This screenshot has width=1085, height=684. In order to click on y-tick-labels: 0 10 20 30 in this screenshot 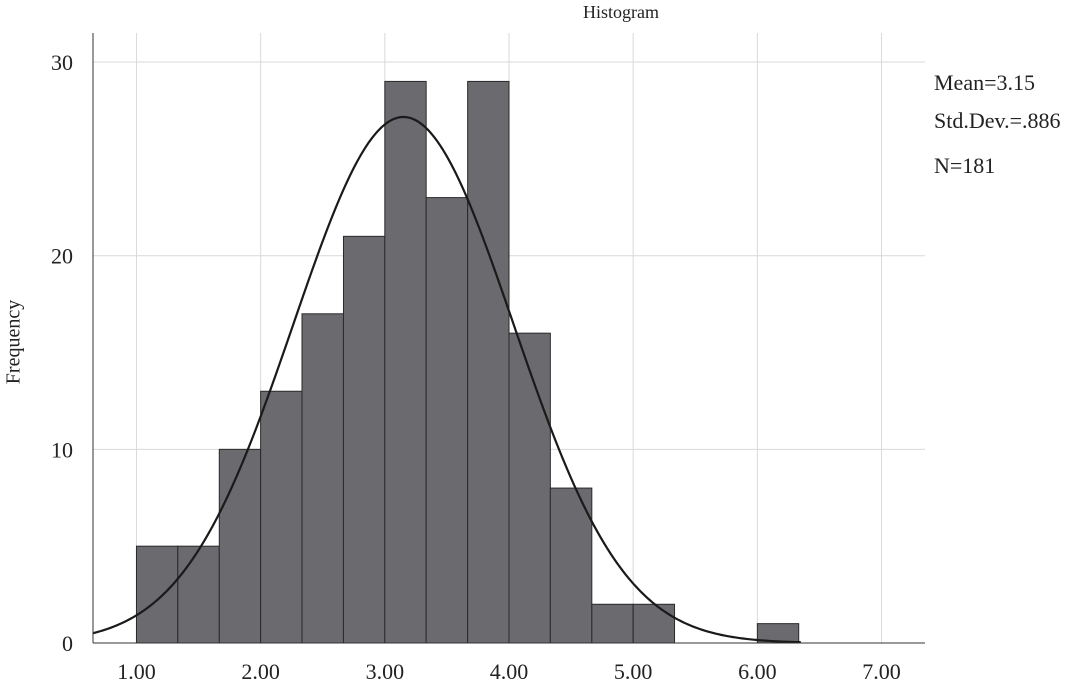, I will do `click(62, 353)`.